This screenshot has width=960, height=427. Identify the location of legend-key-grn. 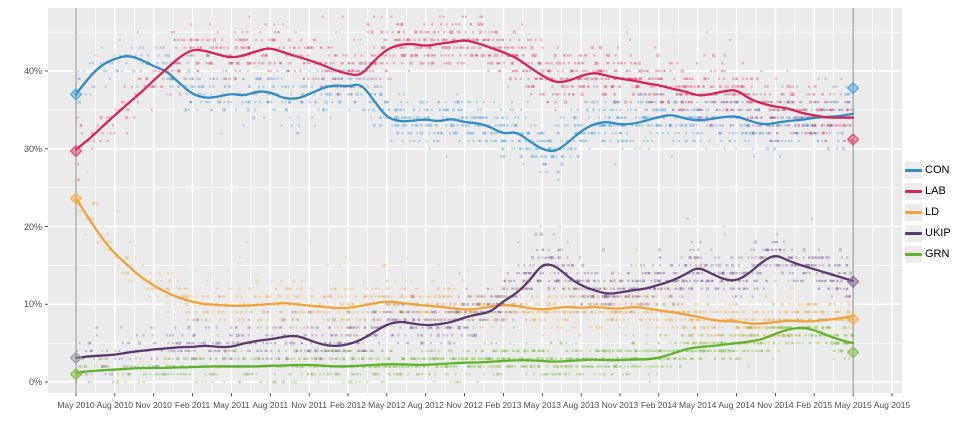
(913, 254).